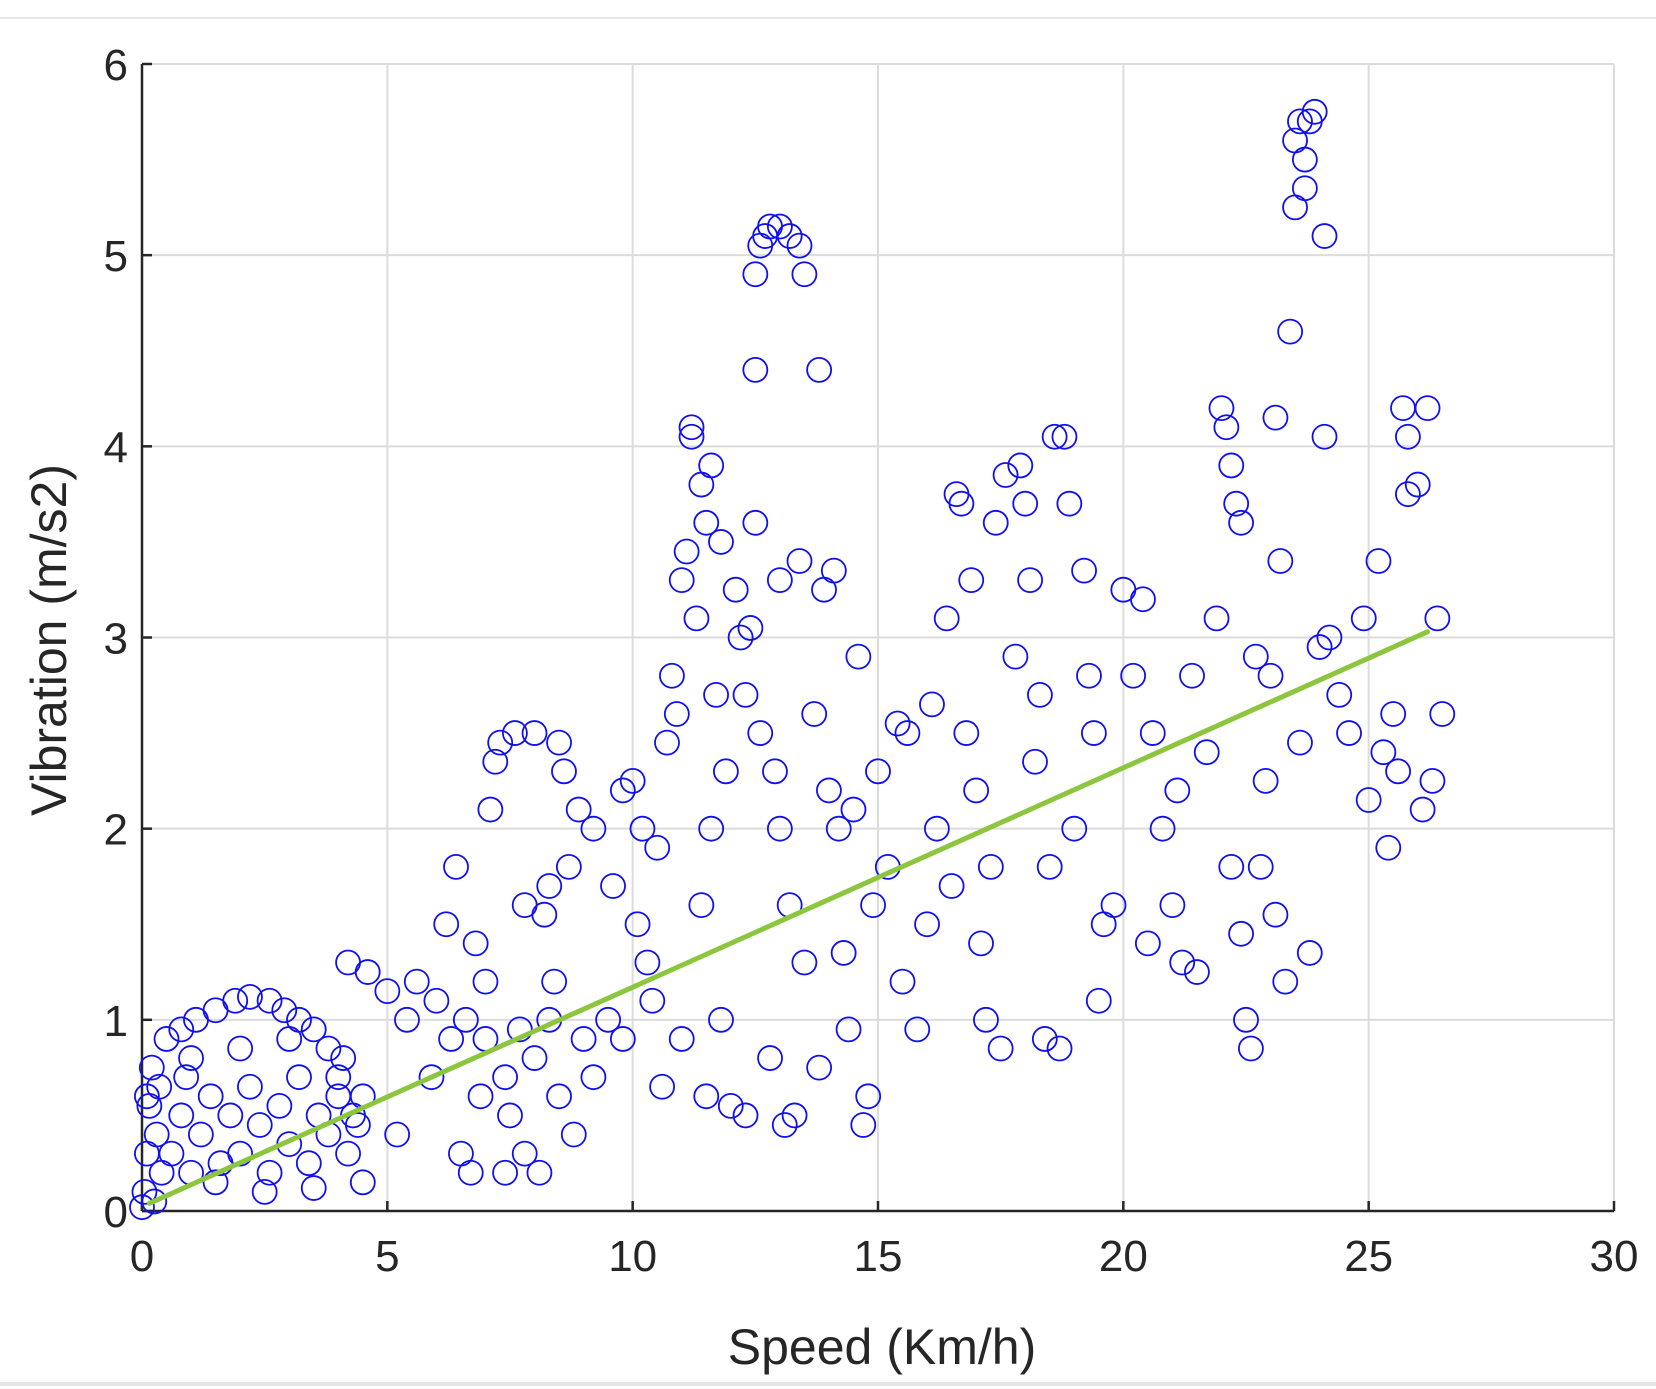 This screenshot has height=1389, width=1656. What do you see at coordinates (116, 256) in the screenshot?
I see `y-tick-label: 5` at bounding box center [116, 256].